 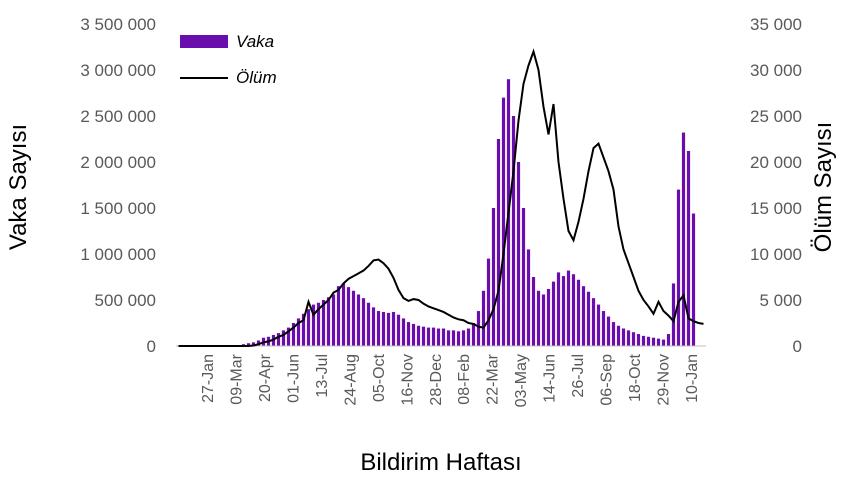 What do you see at coordinates (18, 187) in the screenshot?
I see `y-axis-left-title: Vaka Sayısı` at bounding box center [18, 187].